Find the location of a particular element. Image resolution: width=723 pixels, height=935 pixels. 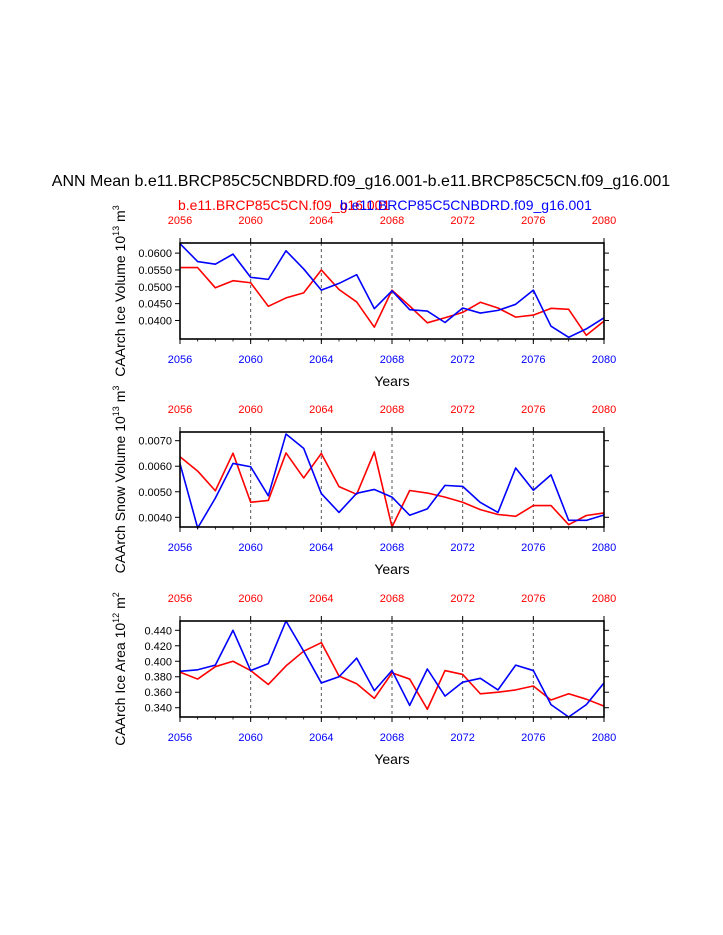

legend-blue-label: b.e11.BRCP85C5CNBDRD.f09_g16.001 is located at coordinates (466, 205).